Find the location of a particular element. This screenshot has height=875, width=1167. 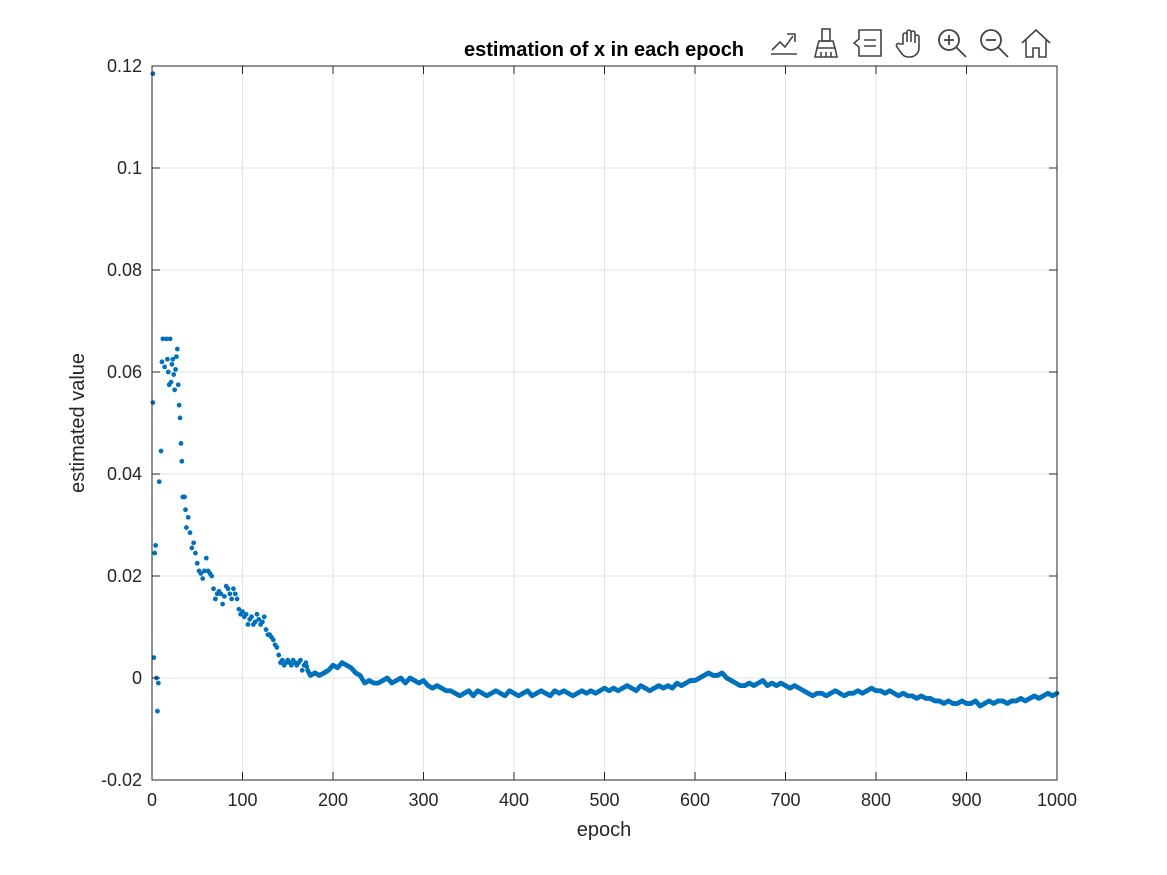

zoom-out-icon is located at coordinates (994, 43).